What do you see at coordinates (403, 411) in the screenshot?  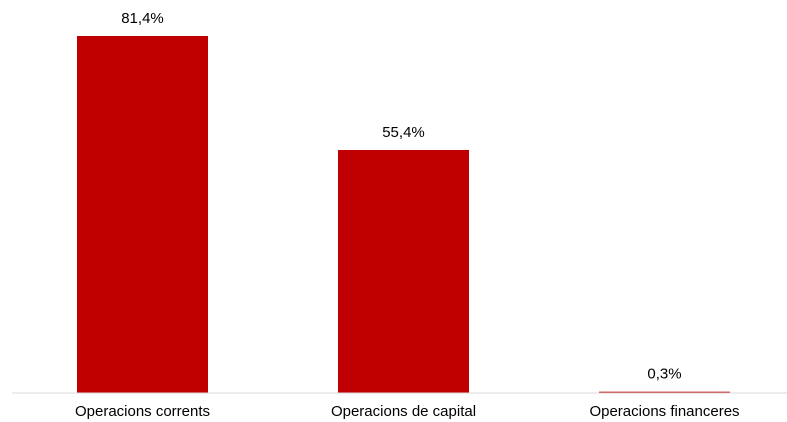 I see `x-tick-label-2: Operacions de capital` at bounding box center [403, 411].